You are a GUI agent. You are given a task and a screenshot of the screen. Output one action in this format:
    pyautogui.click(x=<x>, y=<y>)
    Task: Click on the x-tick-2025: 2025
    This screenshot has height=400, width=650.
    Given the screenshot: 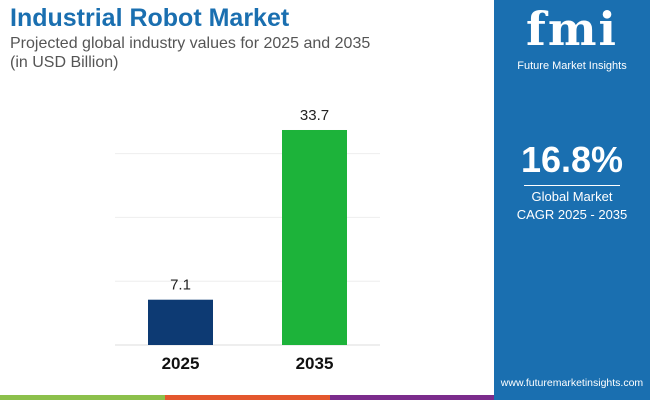 What is the action you would take?
    pyautogui.click(x=181, y=363)
    